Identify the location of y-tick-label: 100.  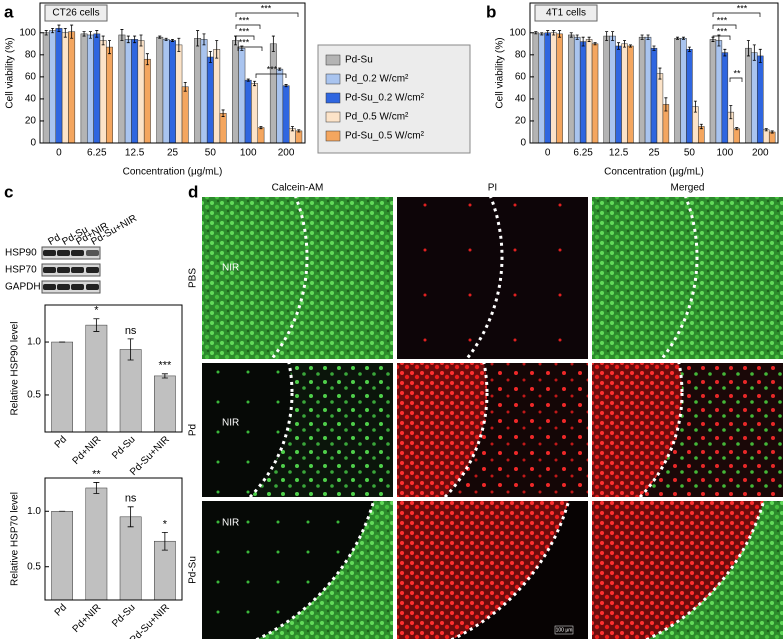
(27, 32).